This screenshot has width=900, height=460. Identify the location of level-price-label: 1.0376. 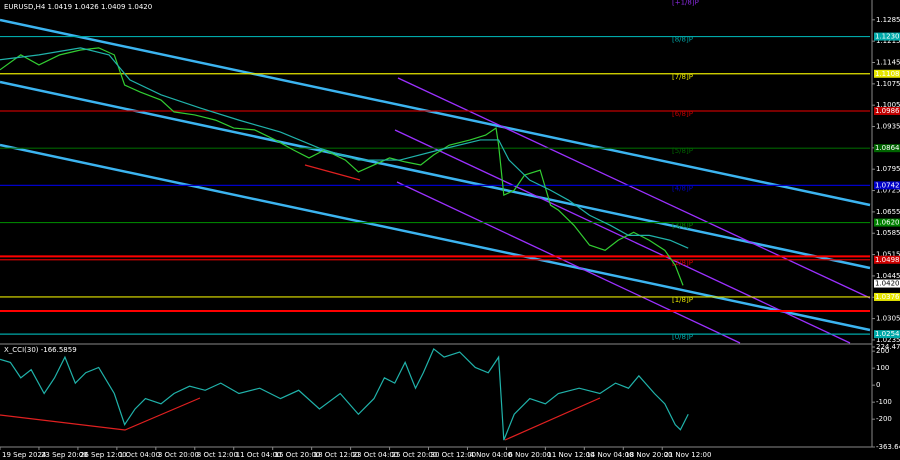
(887, 297).